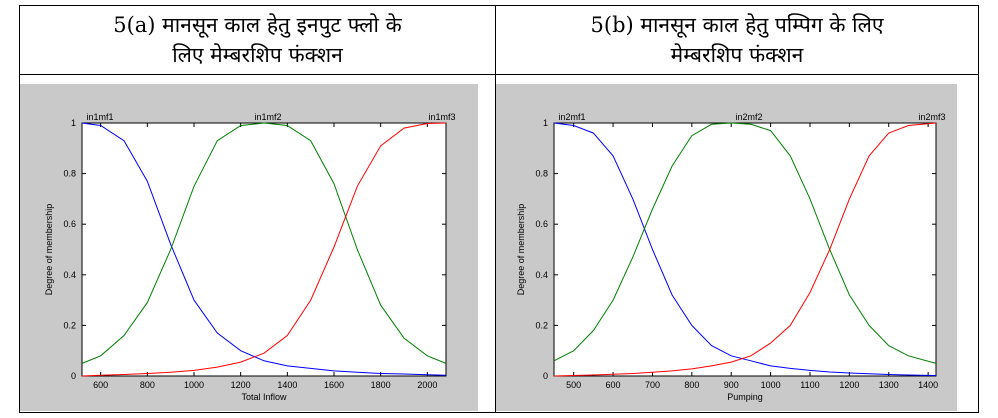  Describe the element at coordinates (889, 385) in the screenshot. I see `x-tick-label: 1300` at that location.